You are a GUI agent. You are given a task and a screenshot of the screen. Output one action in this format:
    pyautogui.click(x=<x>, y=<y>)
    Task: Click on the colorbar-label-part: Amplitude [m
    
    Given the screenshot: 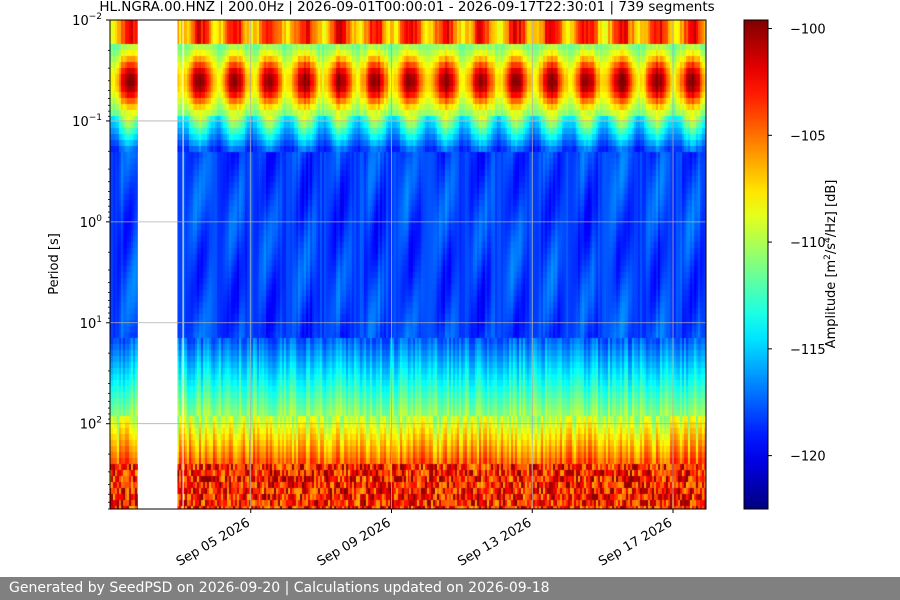 What is the action you would take?
    pyautogui.click(x=831, y=304)
    